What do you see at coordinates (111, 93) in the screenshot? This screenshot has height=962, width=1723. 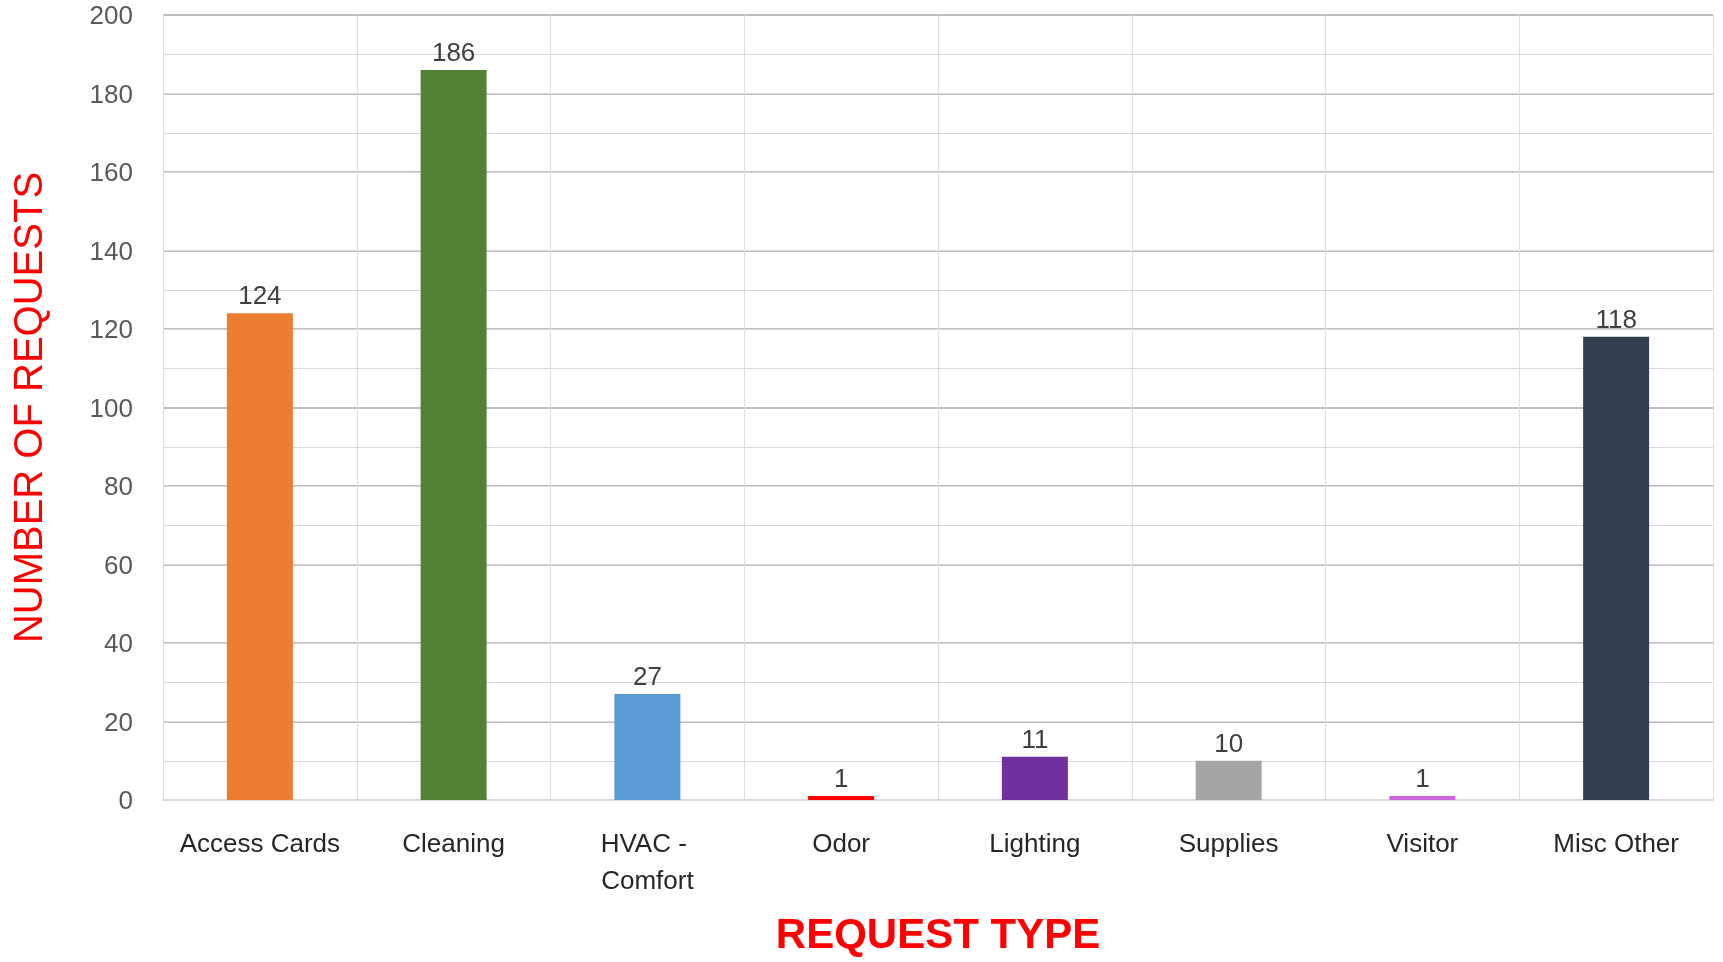 I see `y-tick-label: 180` at bounding box center [111, 93].